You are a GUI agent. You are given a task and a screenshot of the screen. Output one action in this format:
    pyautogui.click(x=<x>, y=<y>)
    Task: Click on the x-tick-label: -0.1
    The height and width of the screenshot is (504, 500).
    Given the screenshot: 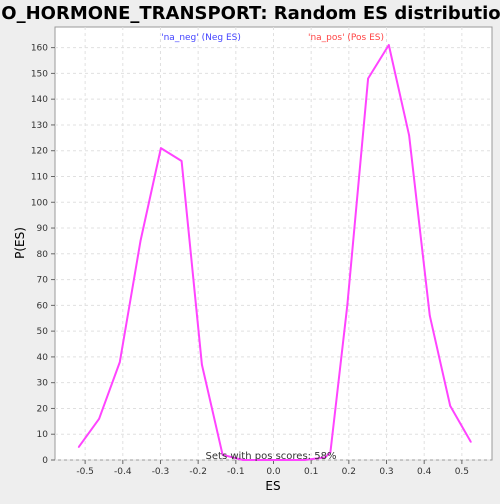 What is the action you would take?
    pyautogui.click(x=236, y=472)
    